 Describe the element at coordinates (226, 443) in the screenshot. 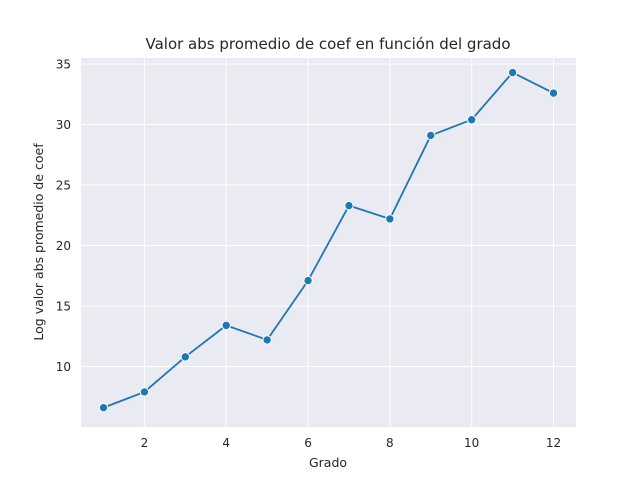

I see `x-tick-label: 4` at that location.